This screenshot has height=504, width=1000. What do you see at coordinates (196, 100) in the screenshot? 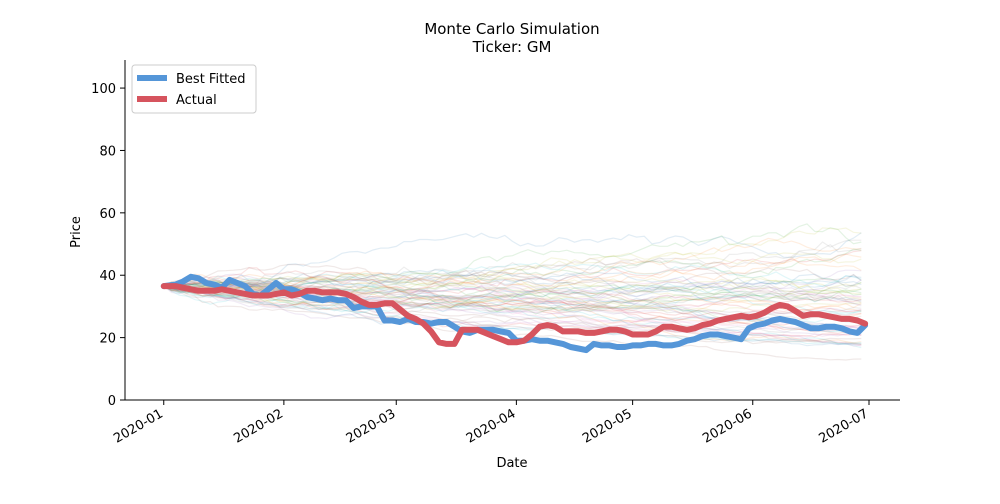
I see `legend-label-actual: Actual` at bounding box center [196, 100].